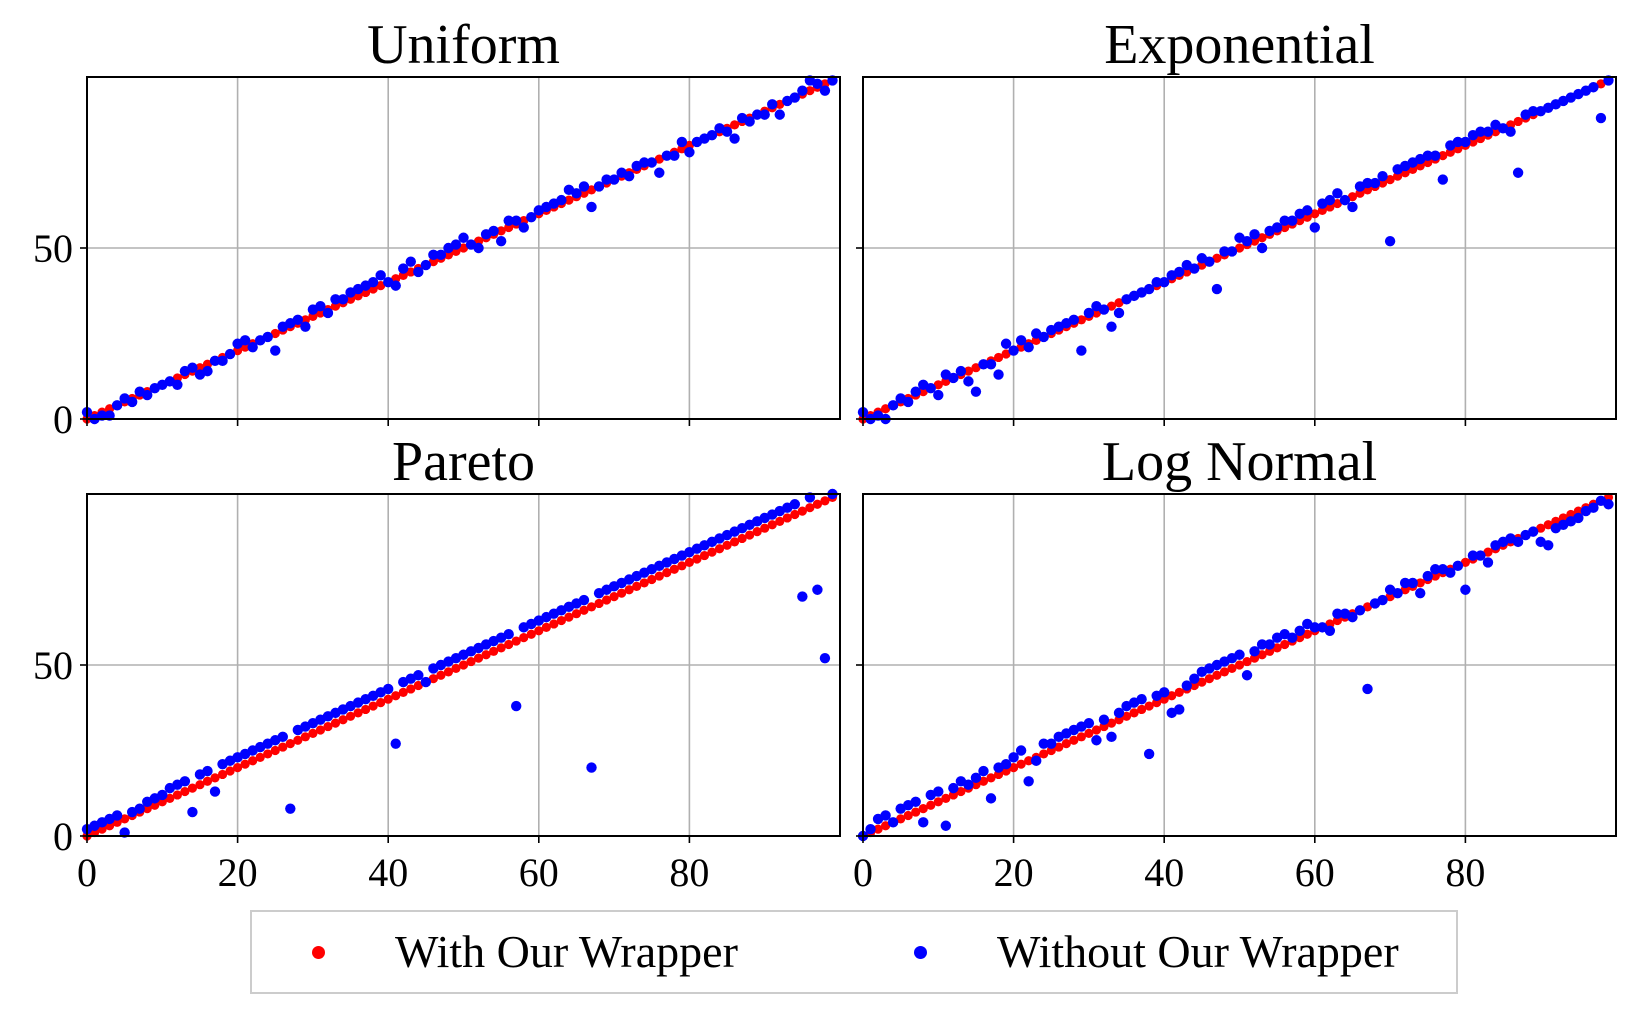  Describe the element at coordinates (1239, 45) in the screenshot. I see `subplot-title: Exponential` at that location.